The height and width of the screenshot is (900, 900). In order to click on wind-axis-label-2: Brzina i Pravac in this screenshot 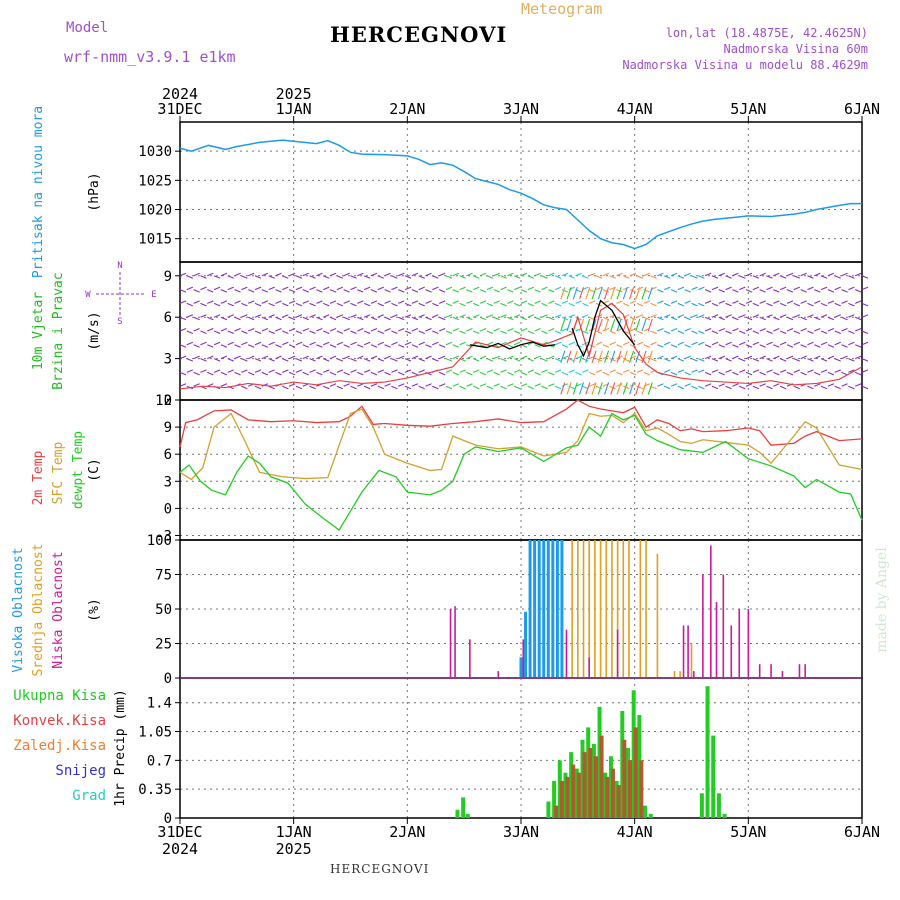, I will do `click(58, 330)`.